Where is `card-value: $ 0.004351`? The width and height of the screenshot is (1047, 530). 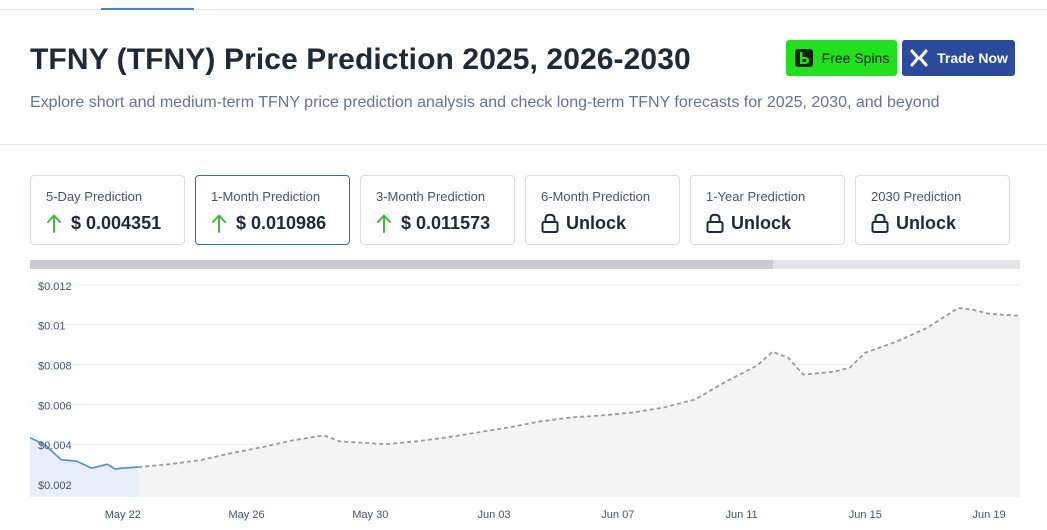 card-value: $ 0.004351 is located at coordinates (116, 222).